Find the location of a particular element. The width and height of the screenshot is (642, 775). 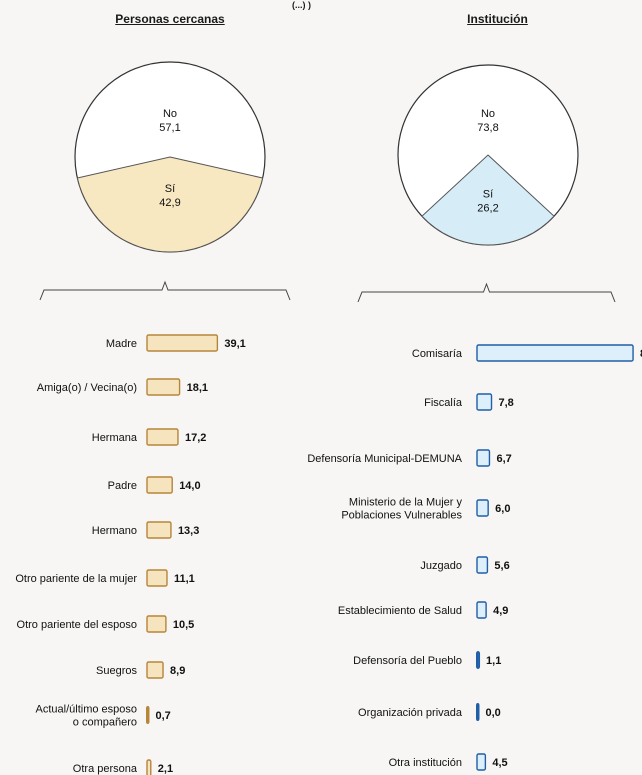

personas-pie-label-si: Sí is located at coordinates (170, 189).